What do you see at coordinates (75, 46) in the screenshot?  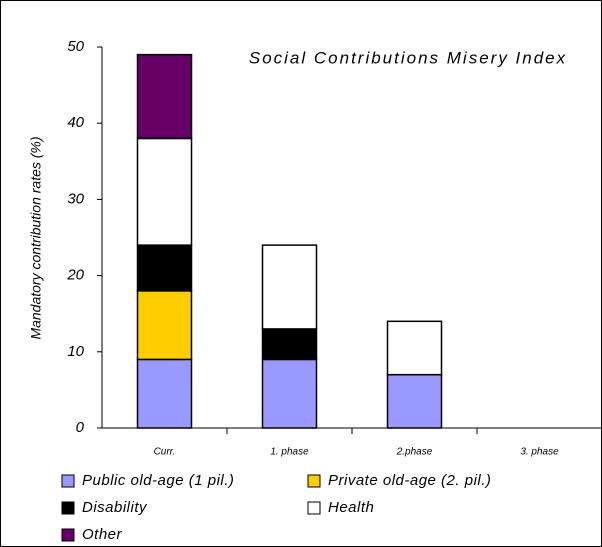 I see `y-tick-label: 50` at bounding box center [75, 46].